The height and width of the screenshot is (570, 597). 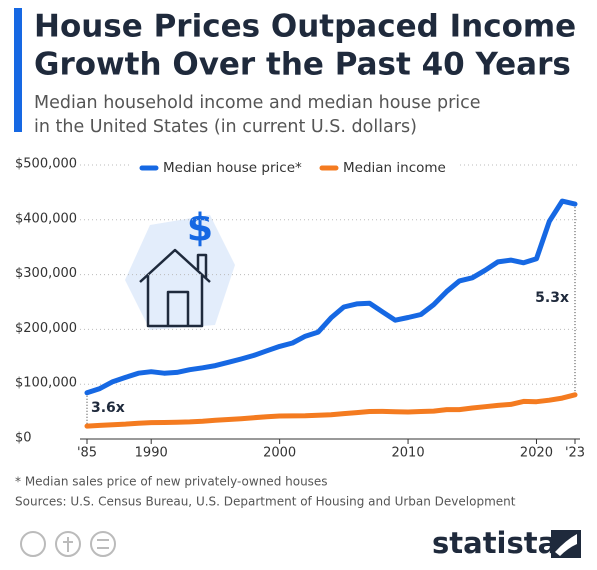 I want to click on x-tick-label: '85, so click(x=87, y=453).